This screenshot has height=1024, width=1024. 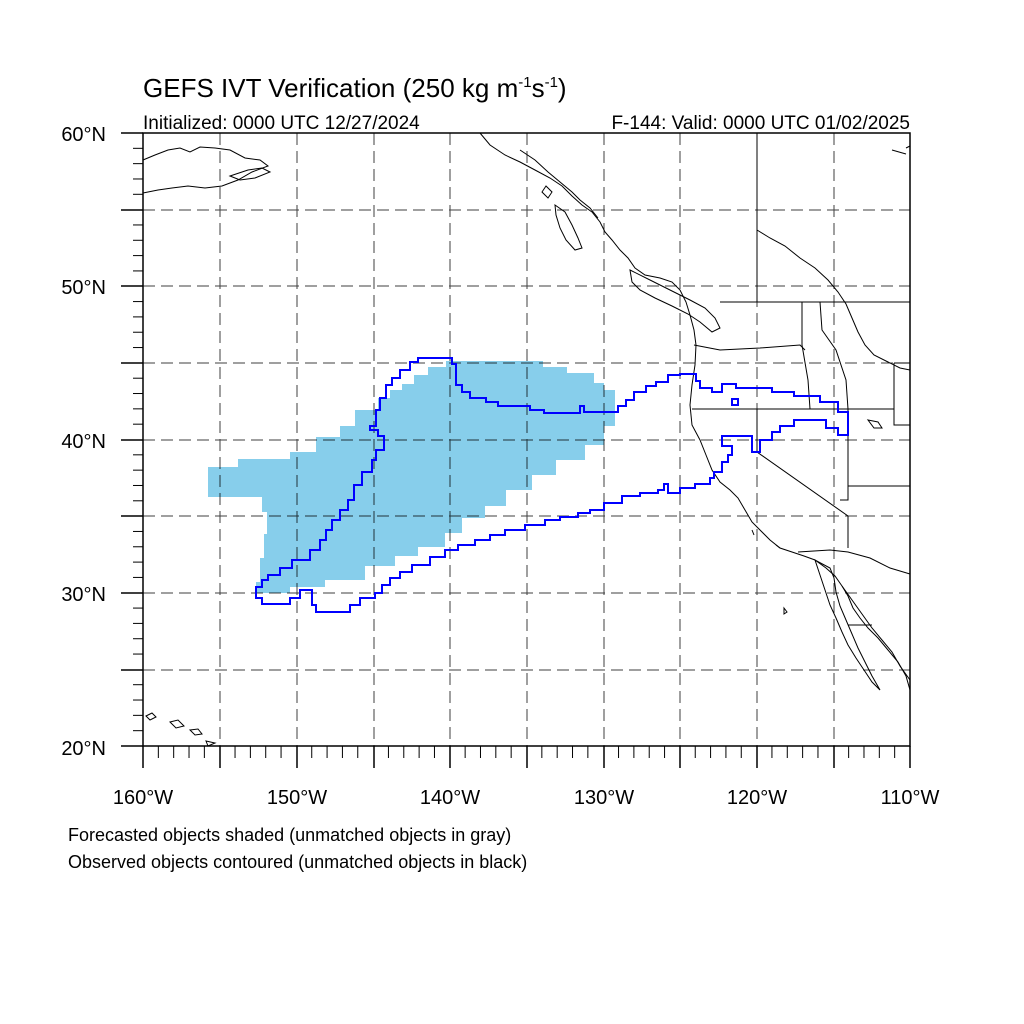 I want to click on observed-object-small, so click(x=735, y=402).